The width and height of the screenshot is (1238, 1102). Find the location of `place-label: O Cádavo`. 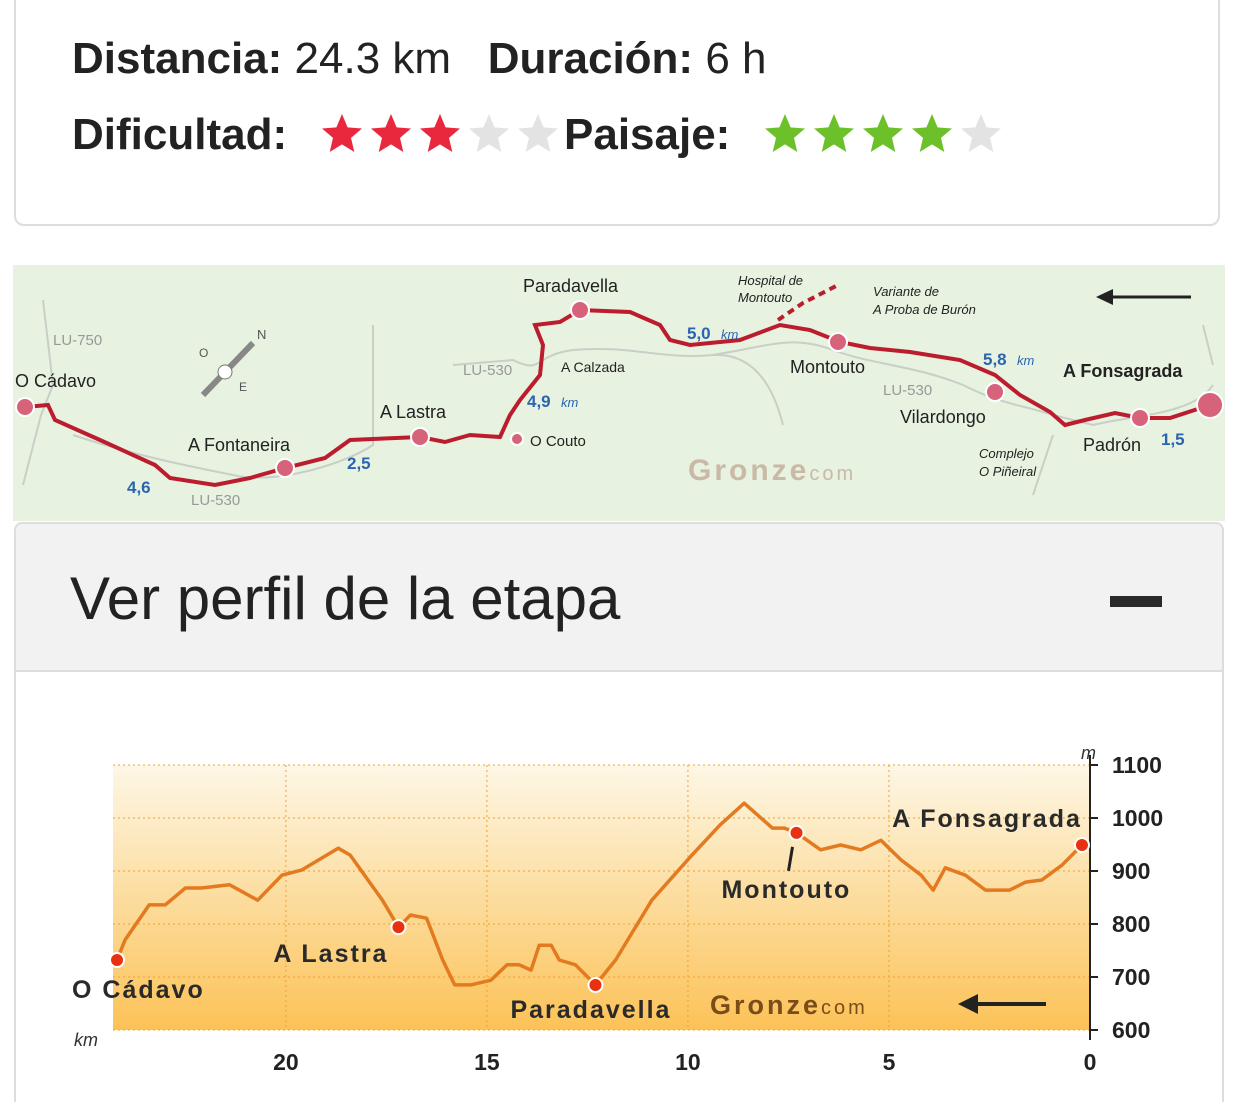

place-label: O Cádavo is located at coordinates (55, 381).